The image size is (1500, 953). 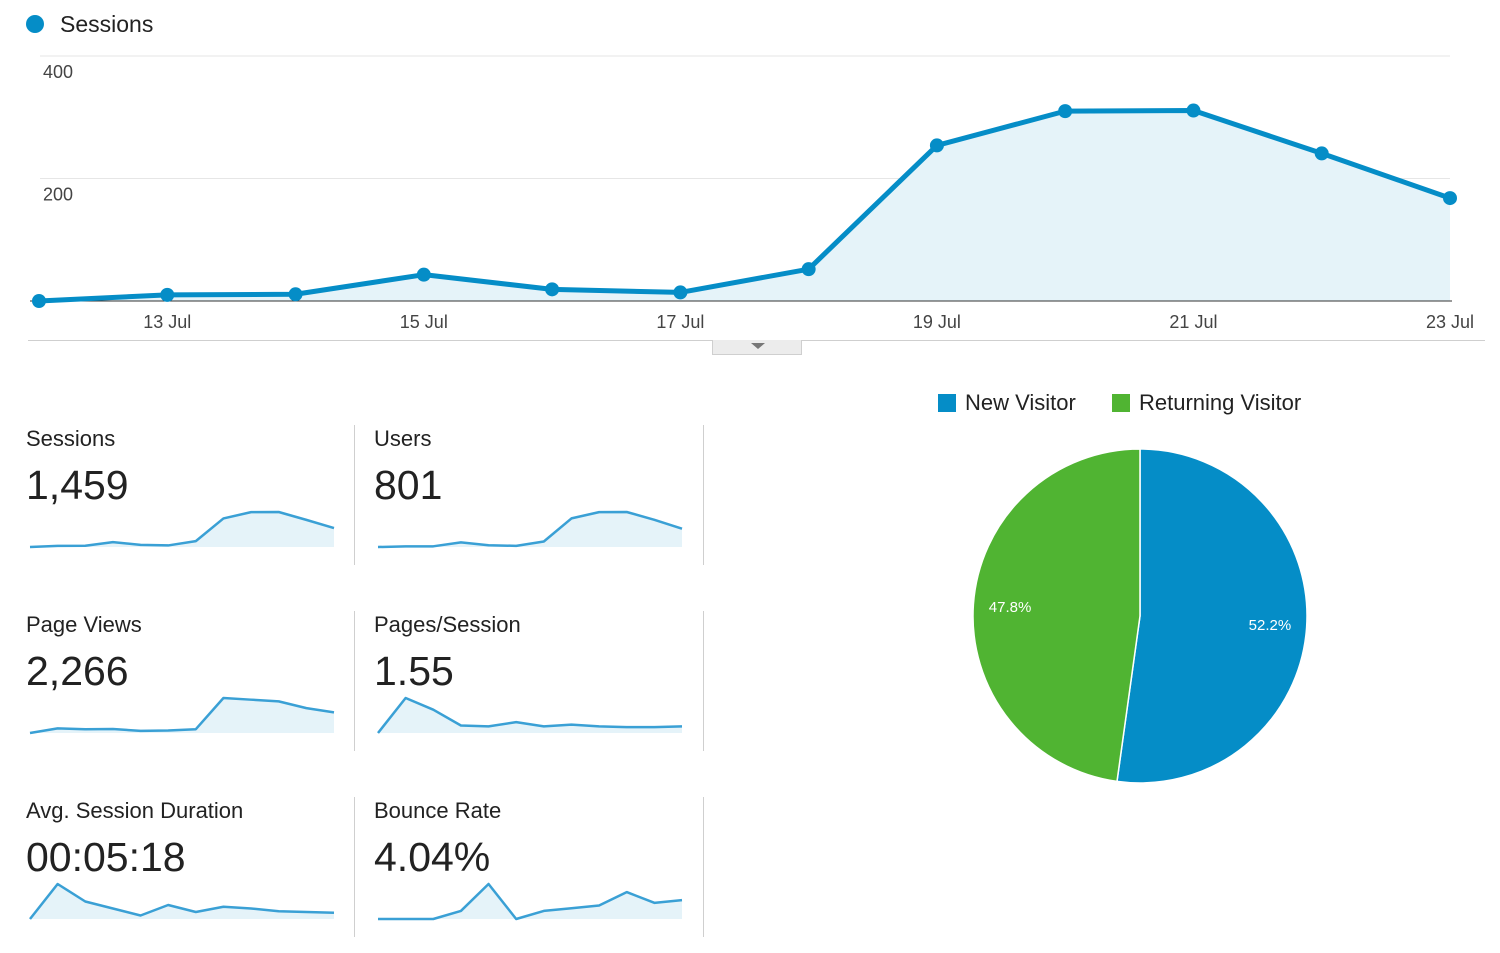 What do you see at coordinates (1121, 403) in the screenshot?
I see `returning-visitor-swatch` at bounding box center [1121, 403].